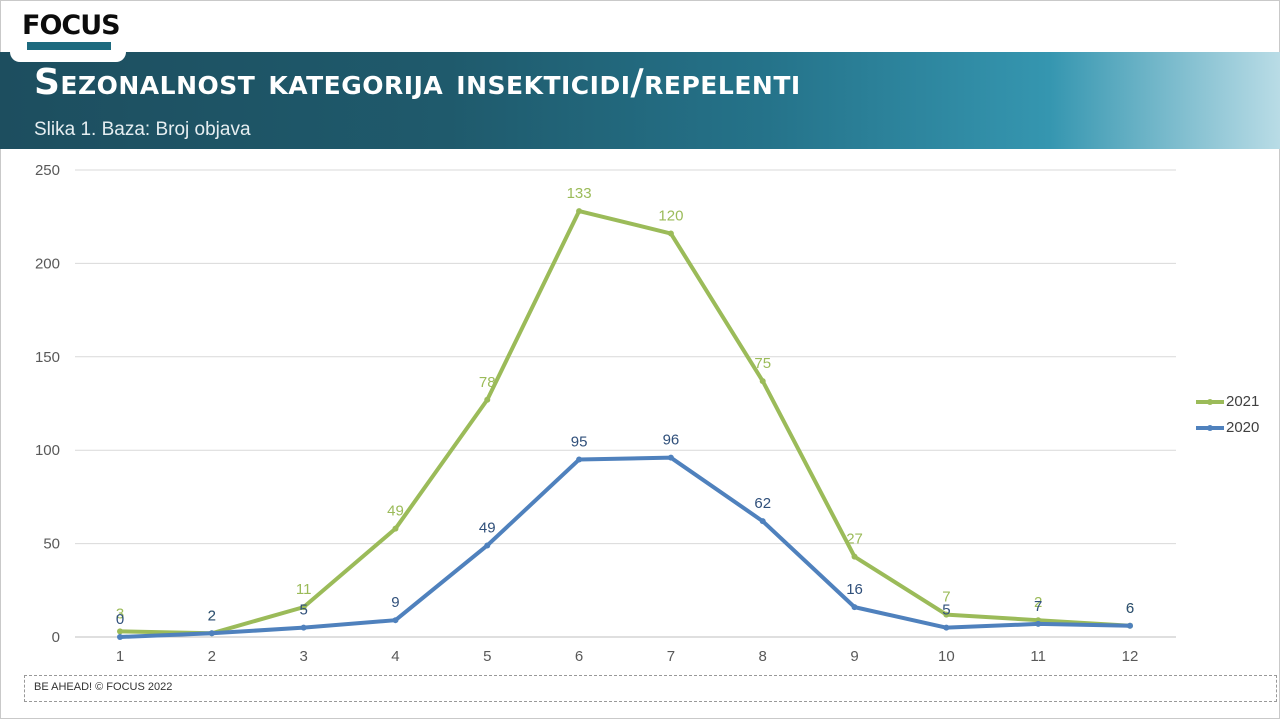  Describe the element at coordinates (1210, 427) in the screenshot. I see `legend-swatch-2020` at that location.